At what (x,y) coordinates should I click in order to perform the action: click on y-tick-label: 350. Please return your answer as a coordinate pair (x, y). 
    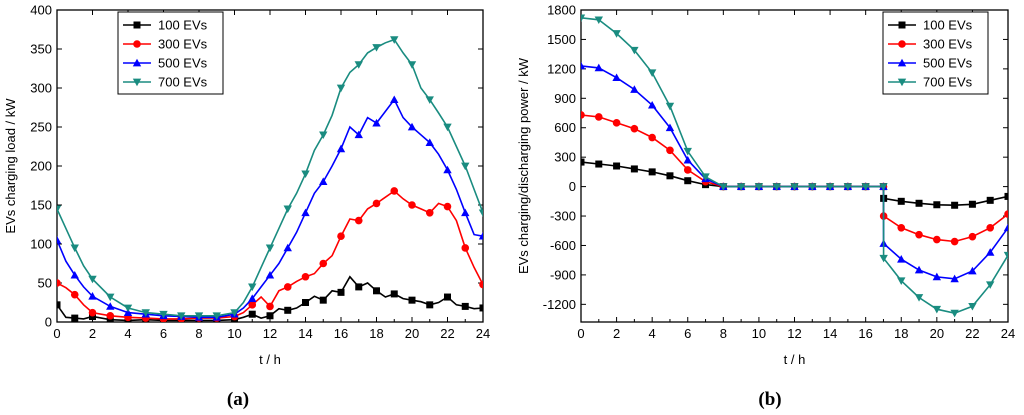
    Looking at the image, I should click on (41, 49).